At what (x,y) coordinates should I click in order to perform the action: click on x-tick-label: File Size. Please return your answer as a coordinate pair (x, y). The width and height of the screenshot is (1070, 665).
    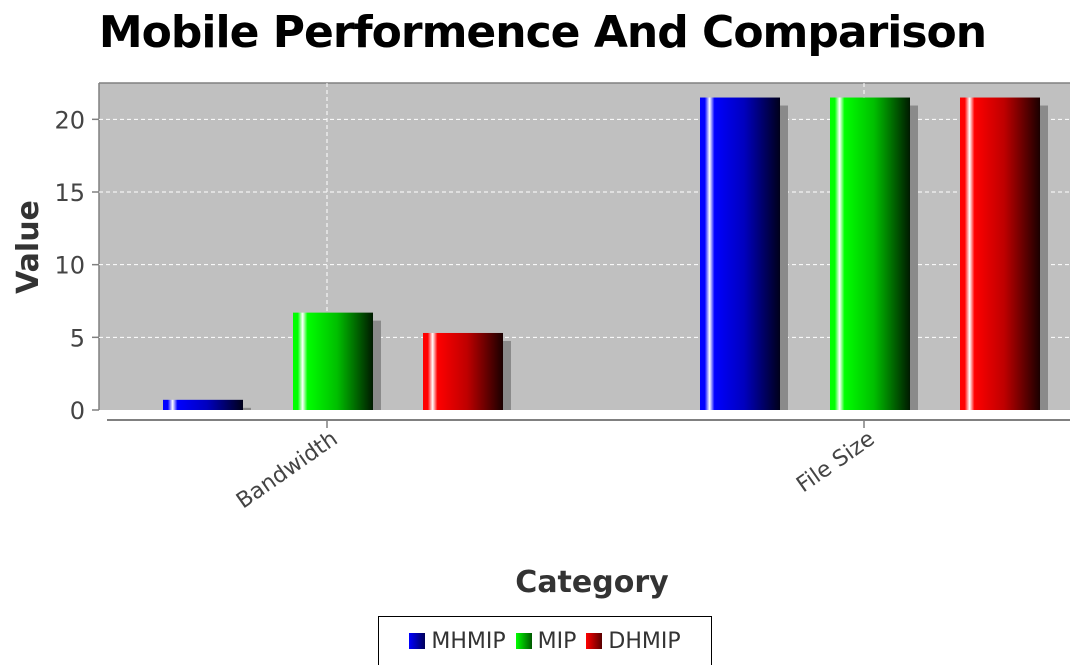
    Looking at the image, I should click on (835, 462).